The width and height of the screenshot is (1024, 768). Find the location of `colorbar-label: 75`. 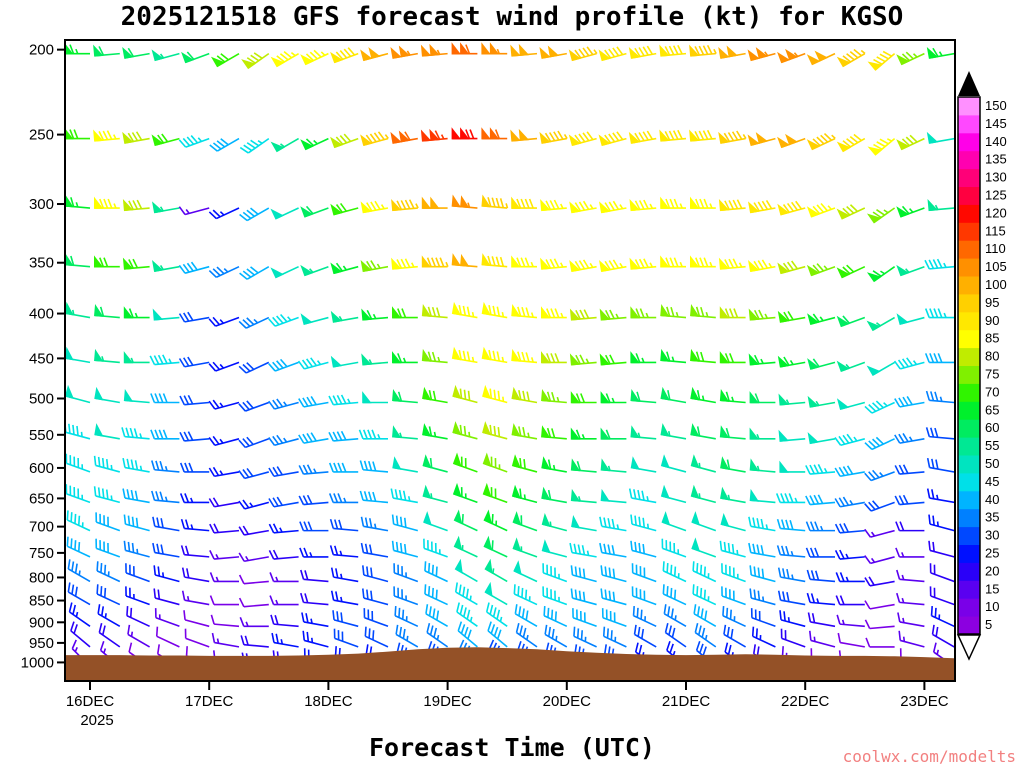

colorbar-label: 75 is located at coordinates (992, 373).